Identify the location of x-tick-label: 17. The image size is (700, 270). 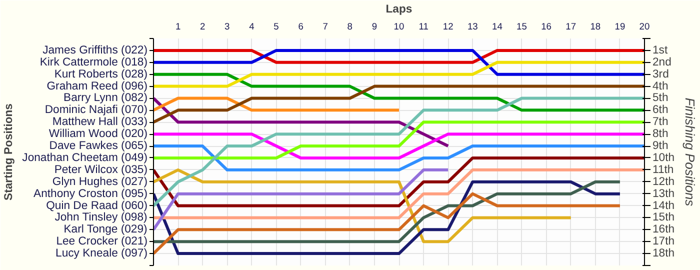
(571, 27).